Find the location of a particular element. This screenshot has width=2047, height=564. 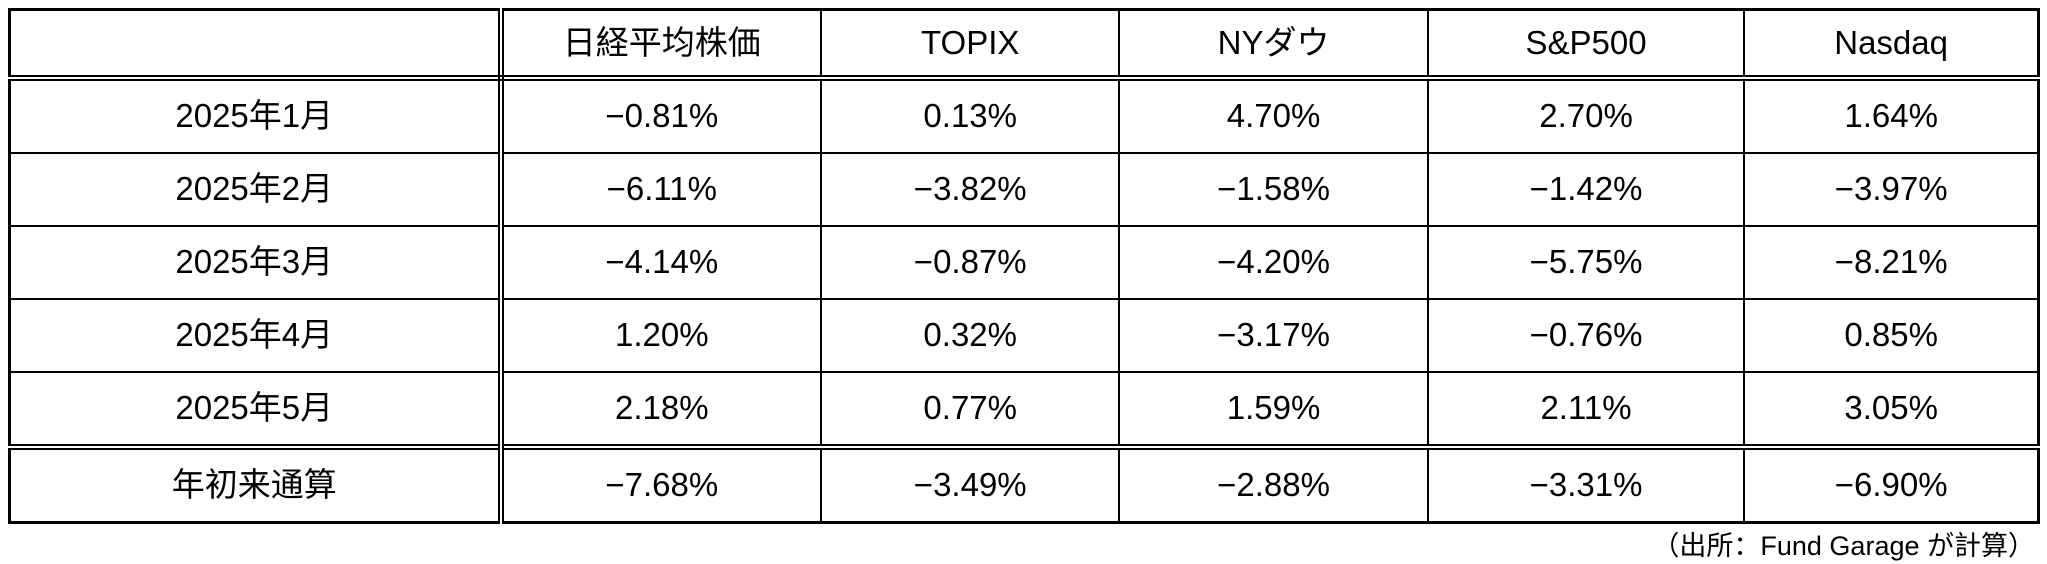

row-label: 2025年2月 is located at coordinates (256, 189).